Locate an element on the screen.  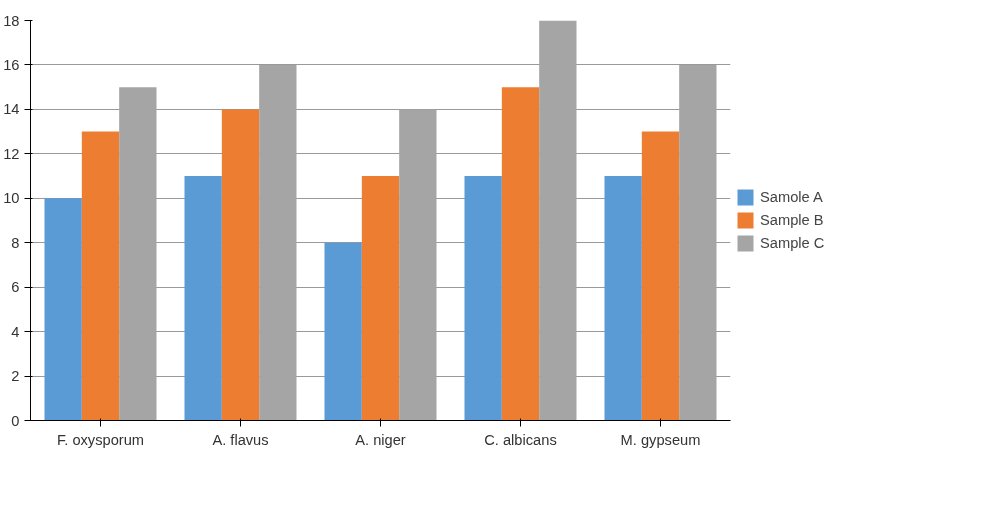
legend-label: Sample C is located at coordinates (792, 243).